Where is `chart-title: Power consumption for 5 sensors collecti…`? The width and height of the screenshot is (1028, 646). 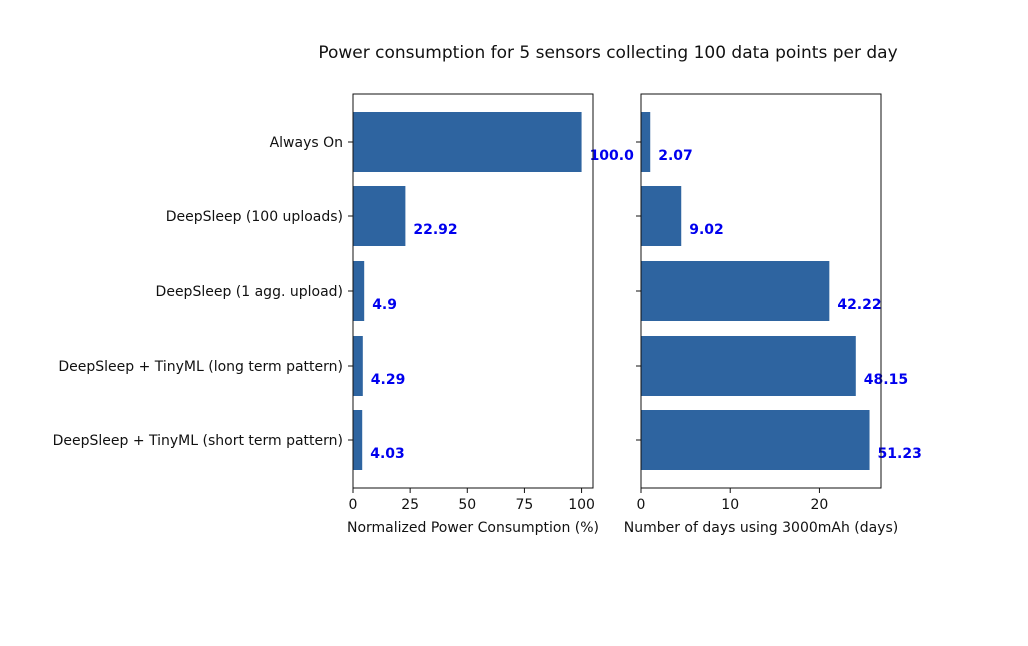
chart-title: Power consumption for 5 sensors collecti… is located at coordinates (607, 53).